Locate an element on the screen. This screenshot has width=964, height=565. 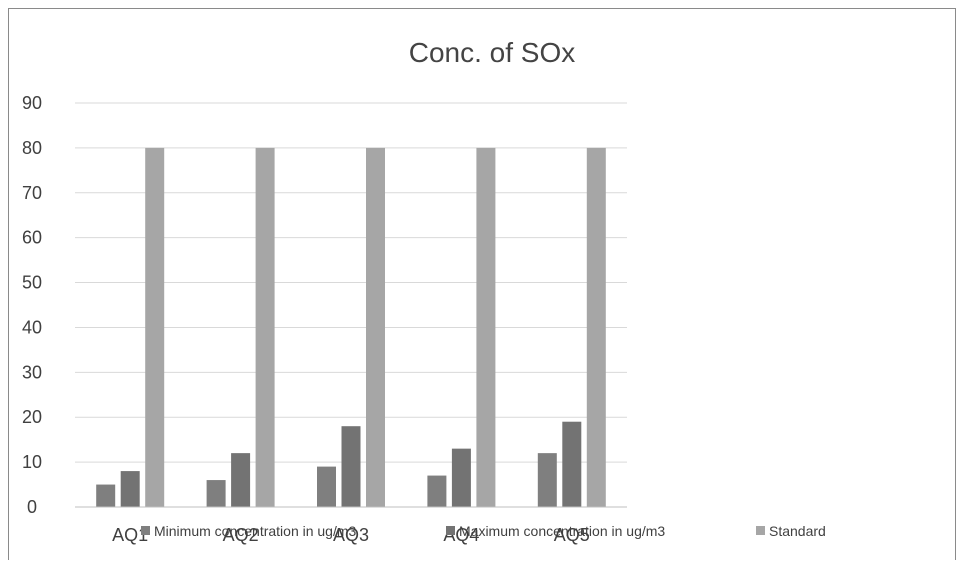
legend-label: Maximum concentration in ug/m3 is located at coordinates (562, 531).